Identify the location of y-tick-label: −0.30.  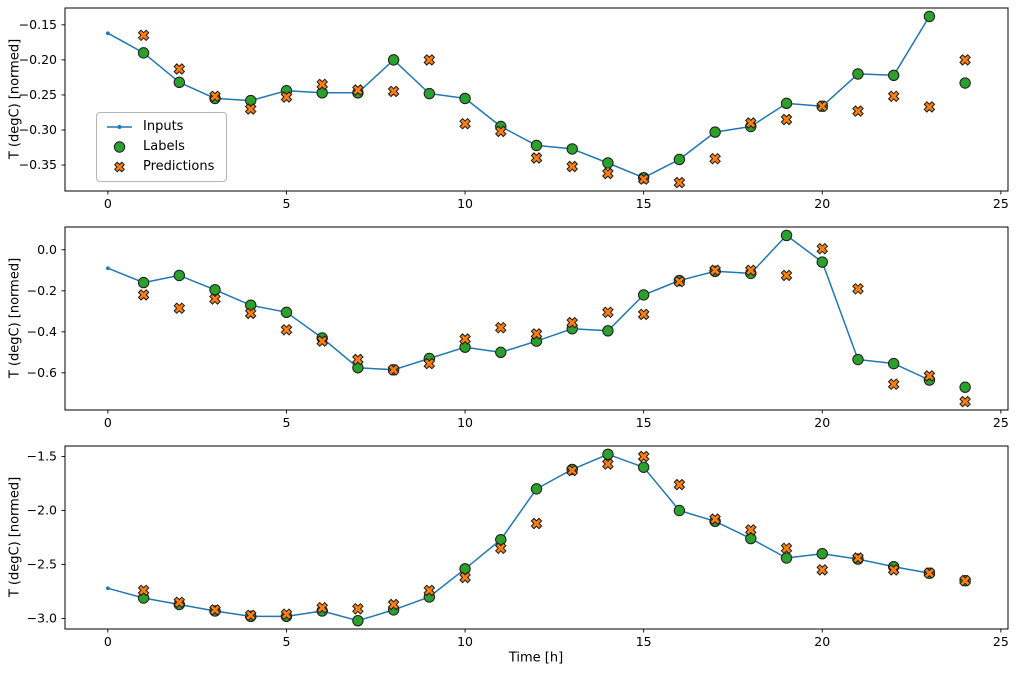
(38, 129).